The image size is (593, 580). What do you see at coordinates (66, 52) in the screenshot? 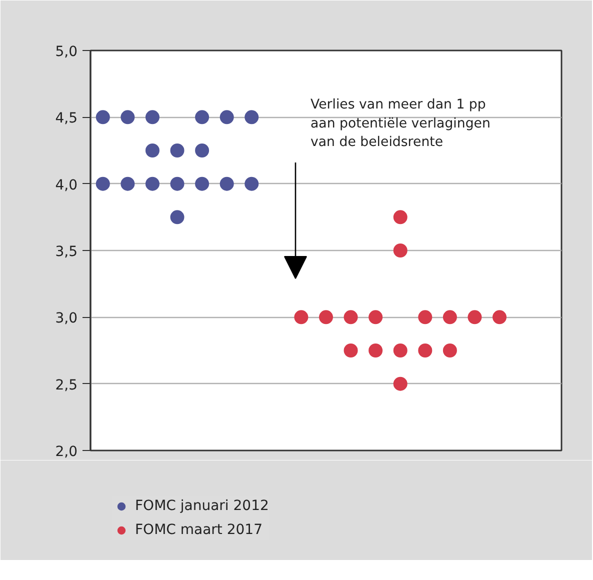
I see `y-tick-label: 5,0` at bounding box center [66, 52].